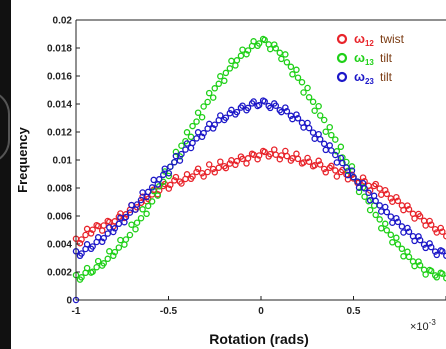 The image size is (446, 349). Describe the element at coordinates (59, 245) in the screenshot. I see `y-tick-label: 0.004` at that location.